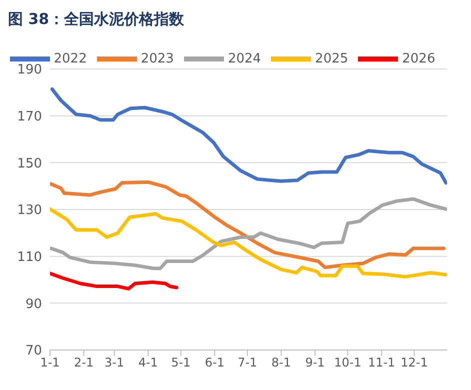  Describe the element at coordinates (331, 59) in the screenshot. I see `legend-label: 2025` at that location.